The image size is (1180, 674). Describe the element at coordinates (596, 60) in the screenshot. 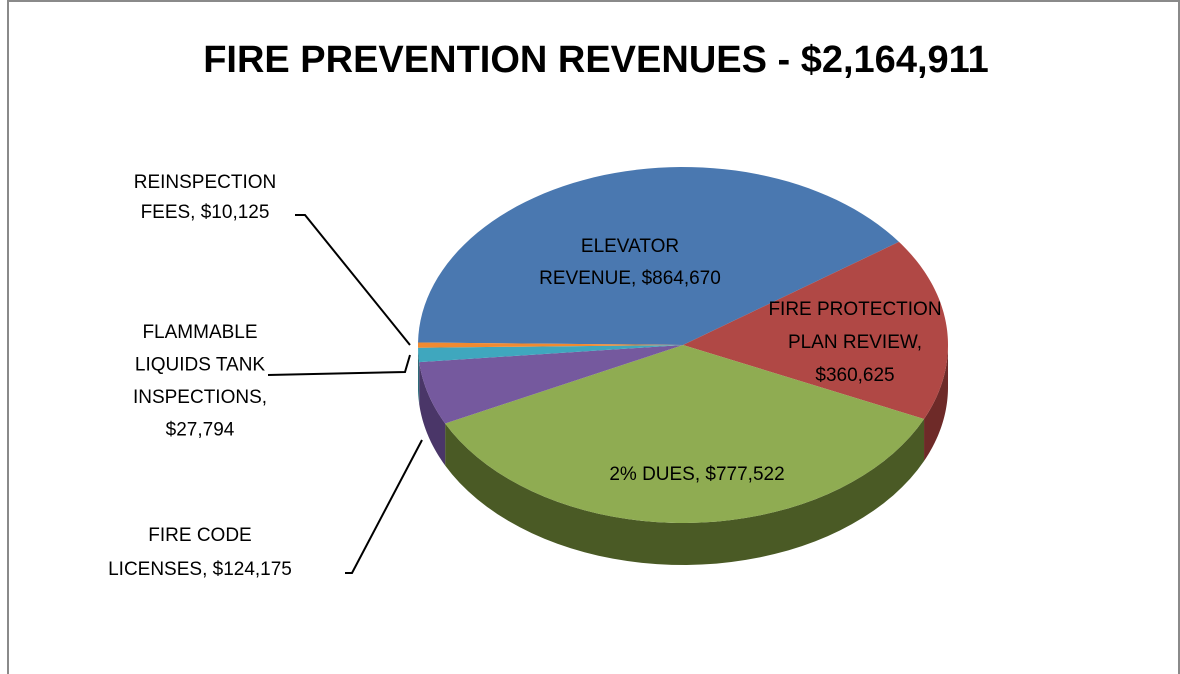

I see `chart-title: FIRE PREVENTION REVENUES - $2,164,911` at that location.